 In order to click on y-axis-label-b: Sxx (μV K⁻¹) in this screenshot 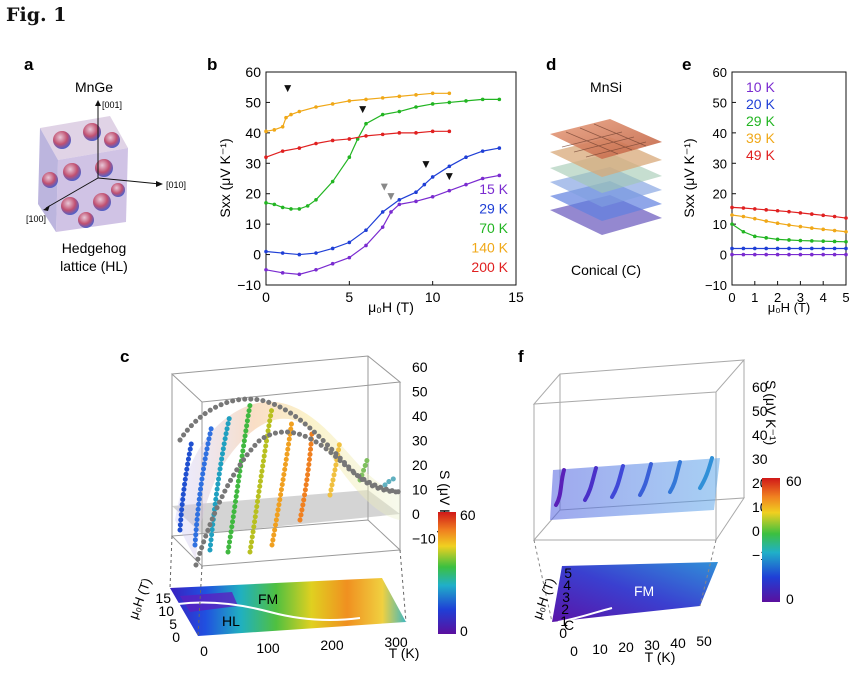, I will do `click(225, 177)`.